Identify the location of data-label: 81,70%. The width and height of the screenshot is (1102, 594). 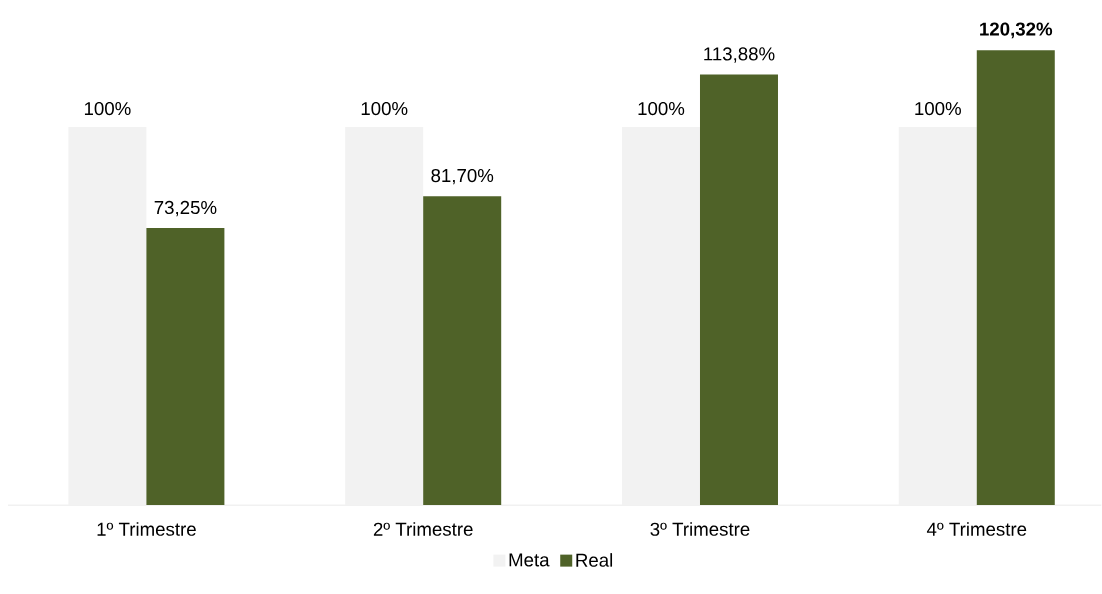
(462, 176).